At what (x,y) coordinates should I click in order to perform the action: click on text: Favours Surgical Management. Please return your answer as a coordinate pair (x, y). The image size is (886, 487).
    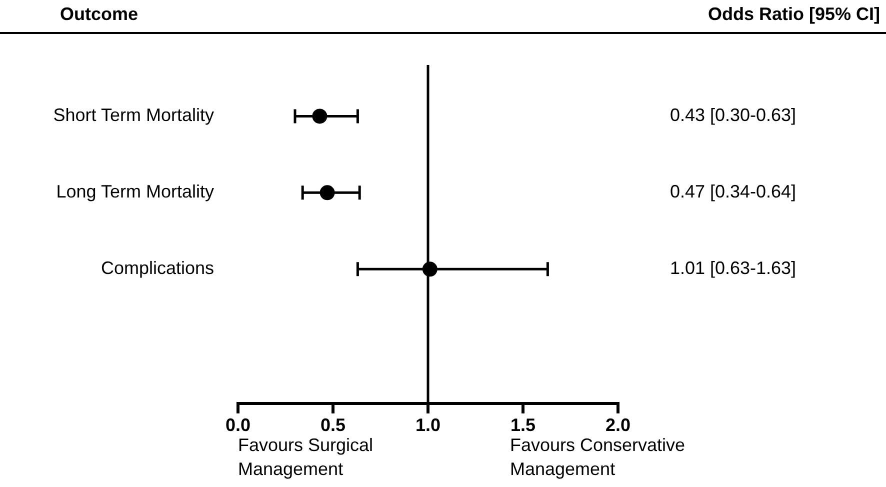
    Looking at the image, I should click on (306, 457).